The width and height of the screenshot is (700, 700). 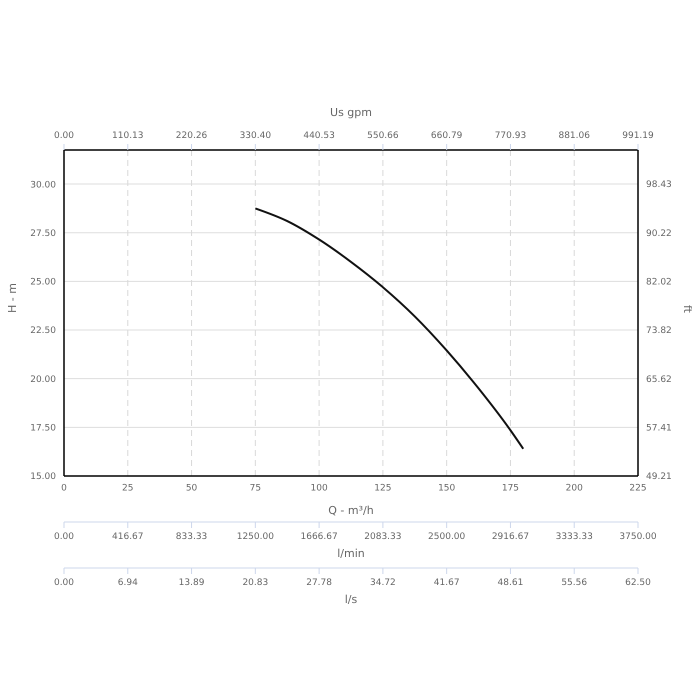 I want to click on text: 62.50, so click(x=638, y=583).